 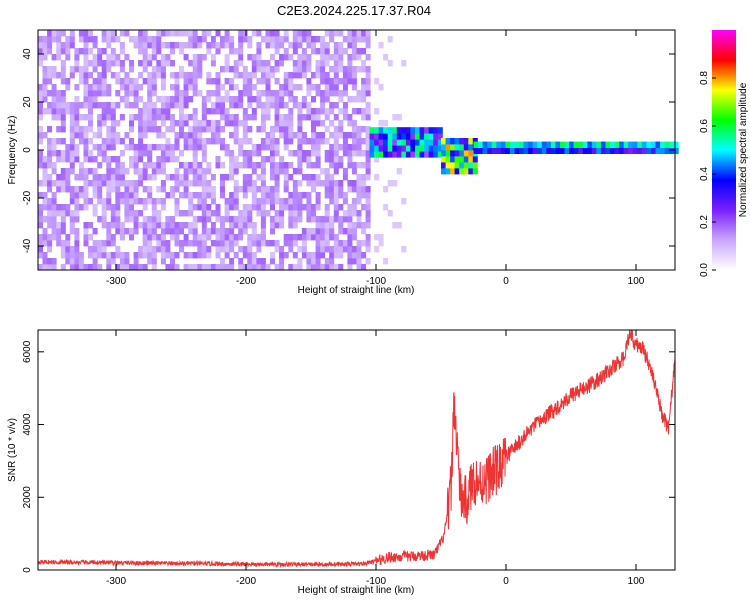 What do you see at coordinates (27, 150) in the screenshot?
I see `spectrogram-y-tick-label: 0` at bounding box center [27, 150].